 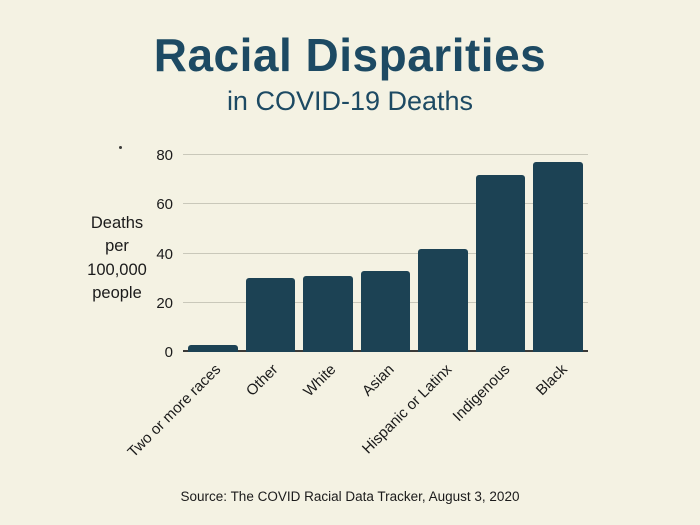 What do you see at coordinates (270, 315) in the screenshot?
I see `bar-other` at bounding box center [270, 315].